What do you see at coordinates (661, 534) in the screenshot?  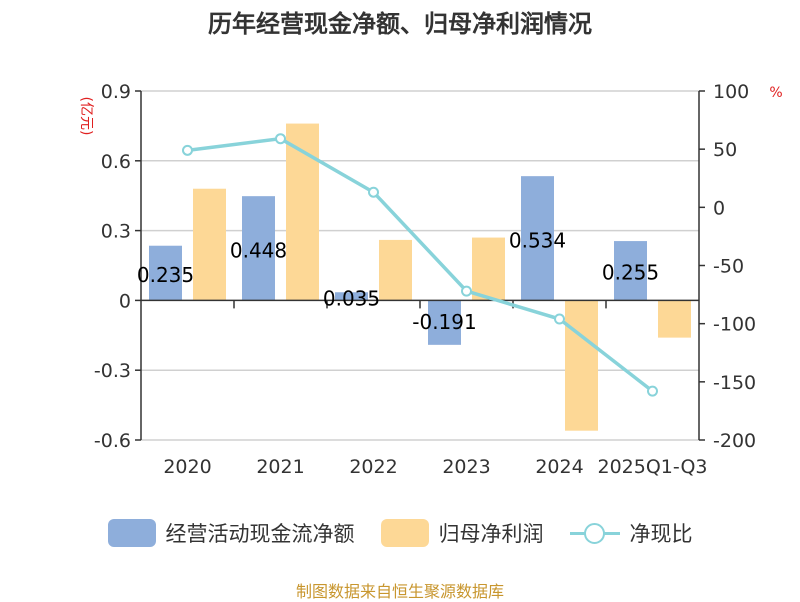 I see `legend-label-ratio: 净现比` at bounding box center [661, 534].